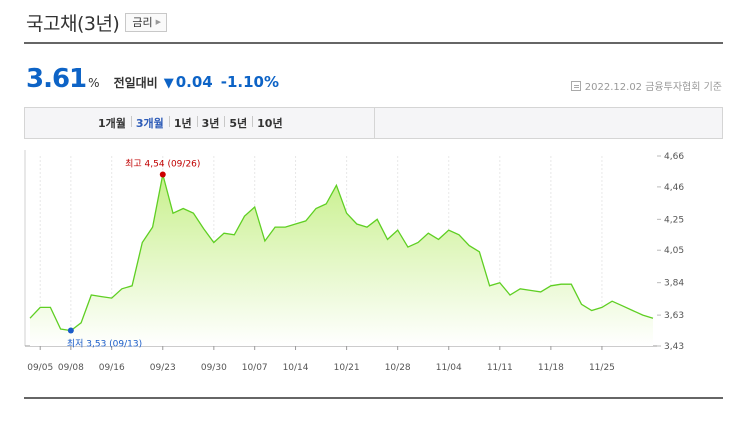 The image size is (746, 426). Describe the element at coordinates (674, 284) in the screenshot. I see `y-tick-label: 3,84` at that location.